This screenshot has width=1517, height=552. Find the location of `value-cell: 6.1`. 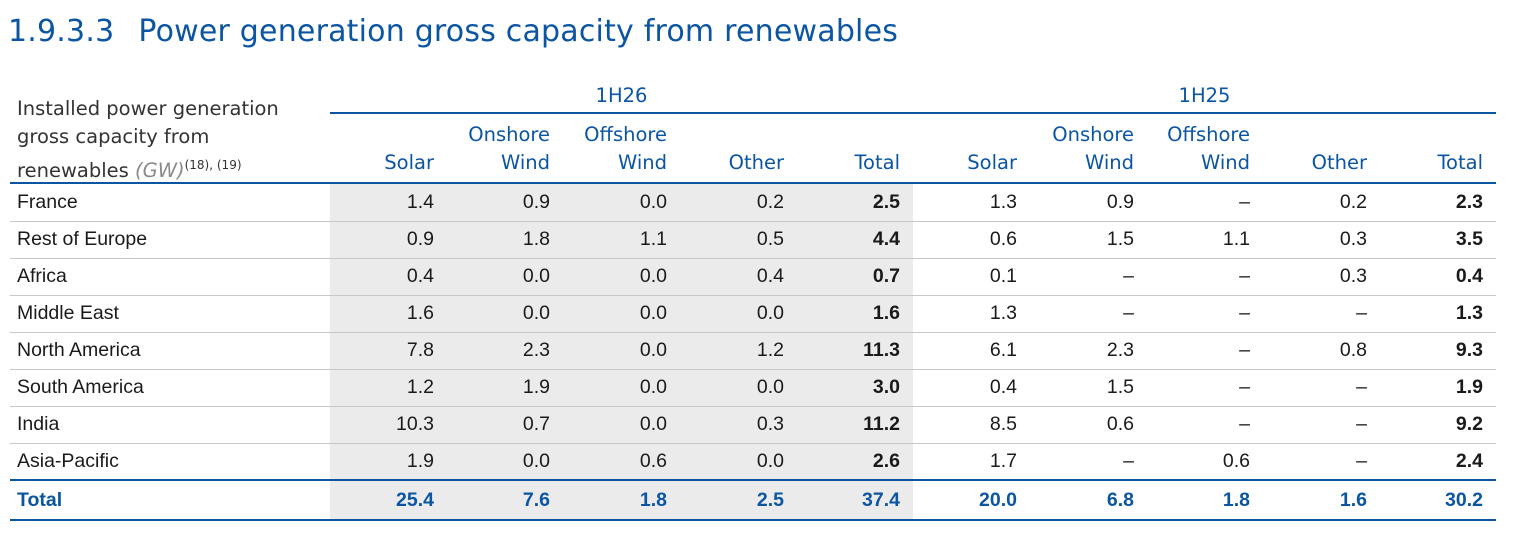

value-cell: 6.1 is located at coordinates (1003, 350).